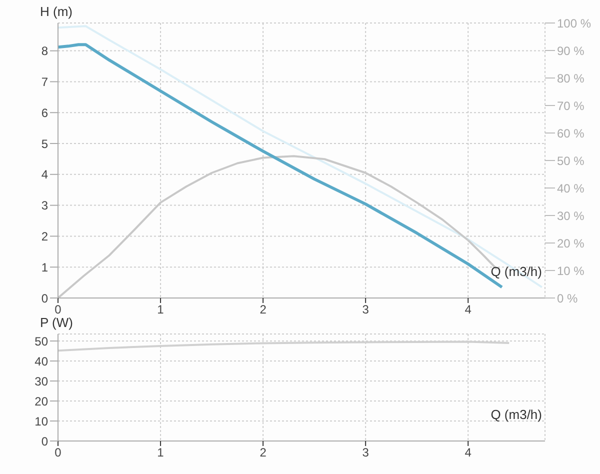 The height and width of the screenshot is (474, 600). I want to click on y-tick-label: 40, so click(41, 361).